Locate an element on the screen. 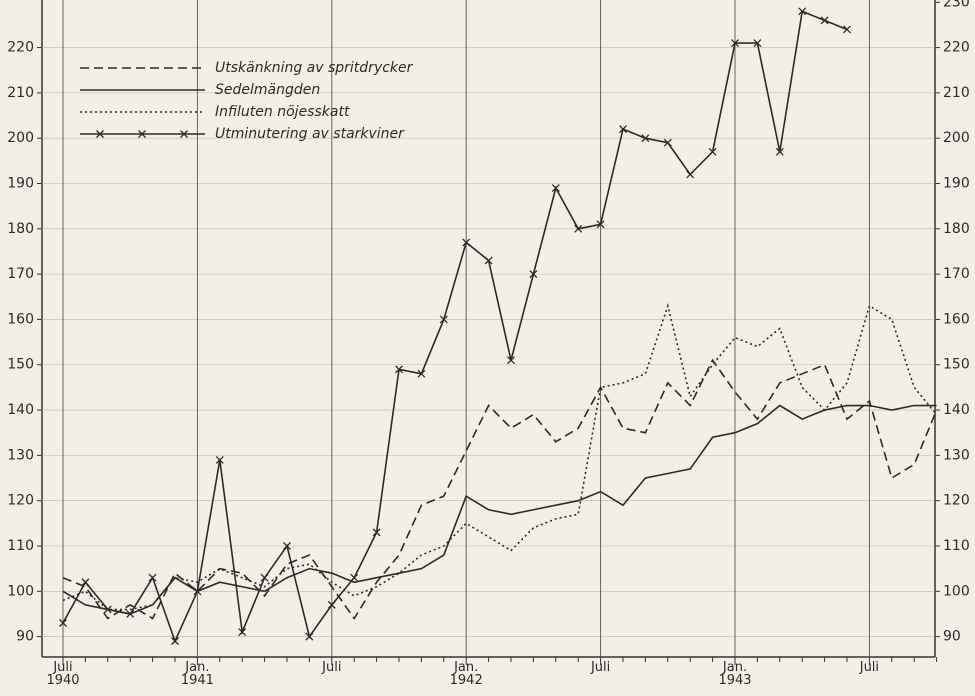 The image size is (975, 696). y-tick-label: 210 is located at coordinates (20, 93).